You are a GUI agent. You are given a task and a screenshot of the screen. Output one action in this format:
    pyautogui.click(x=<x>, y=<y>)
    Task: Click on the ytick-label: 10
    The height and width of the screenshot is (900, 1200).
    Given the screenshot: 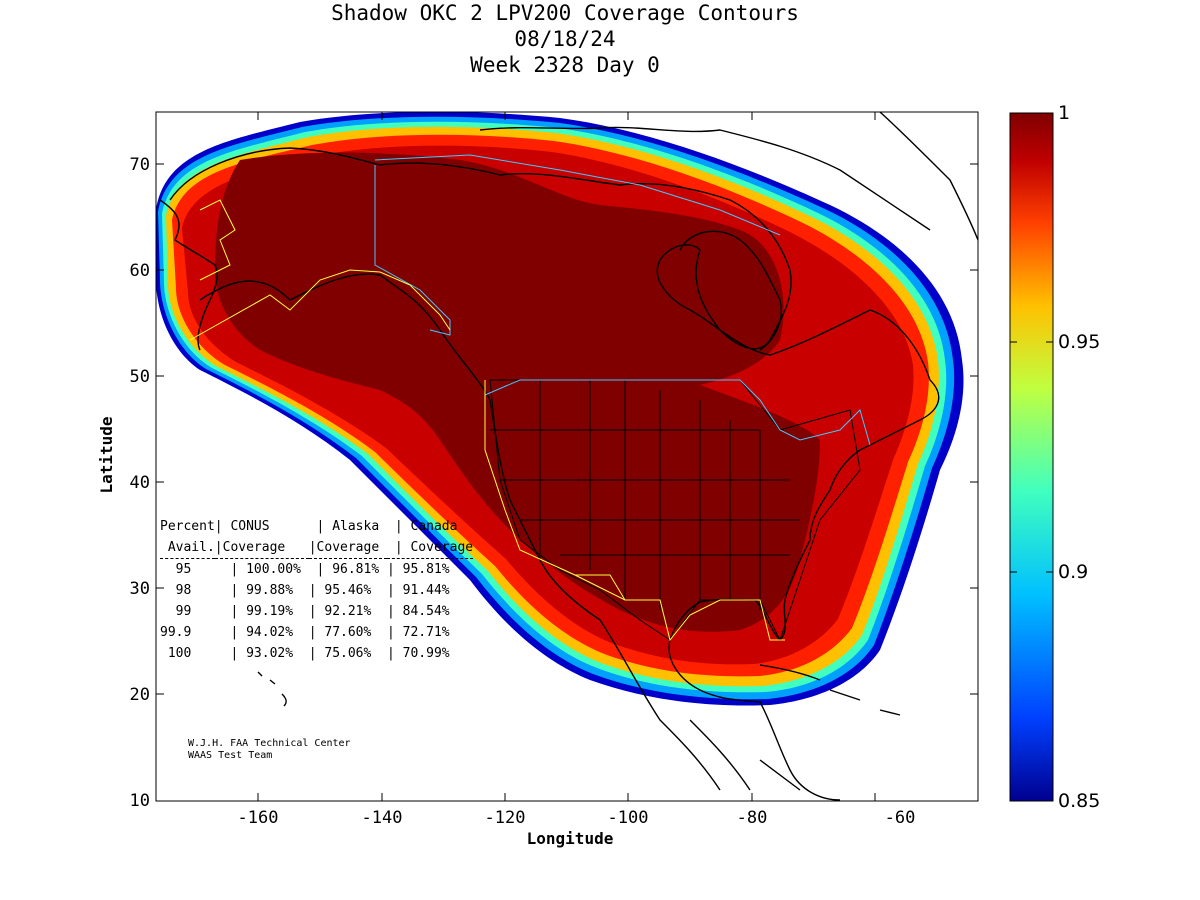 What is the action you would take?
    pyautogui.click(x=140, y=801)
    